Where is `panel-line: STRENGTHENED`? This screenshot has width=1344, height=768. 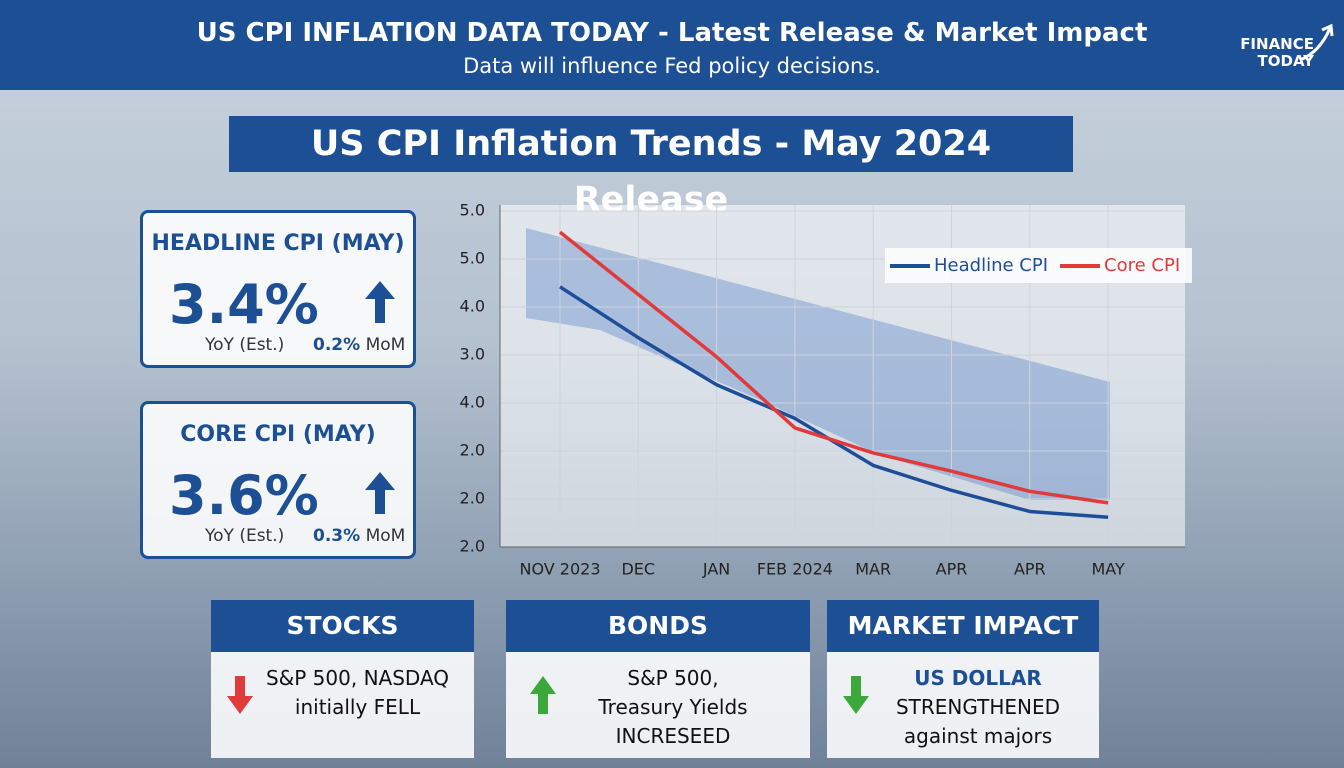 panel-line: STRENGTHENED is located at coordinates (978, 707).